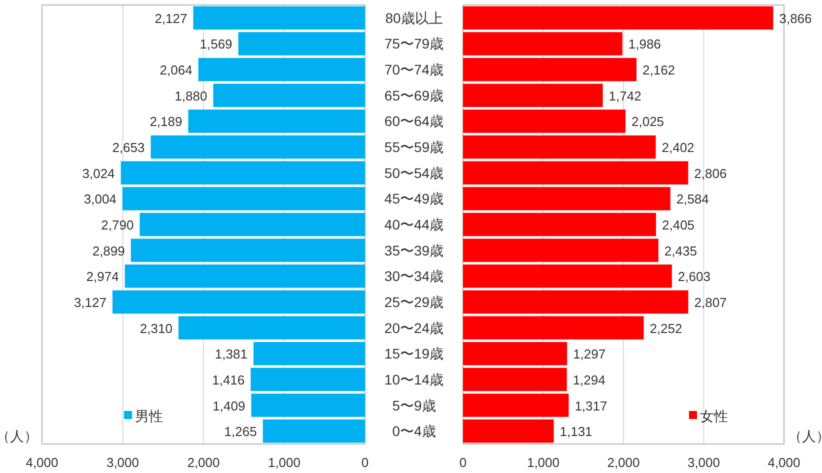 This screenshot has height=473, width=822. Describe the element at coordinates (156, 328) in the screenshot. I see `data-label: 2,310` at that location.